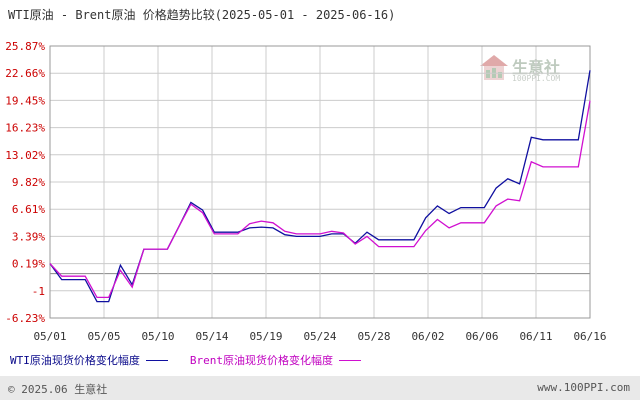  I want to click on y-tick-label: 3.39%, so click(28, 236).